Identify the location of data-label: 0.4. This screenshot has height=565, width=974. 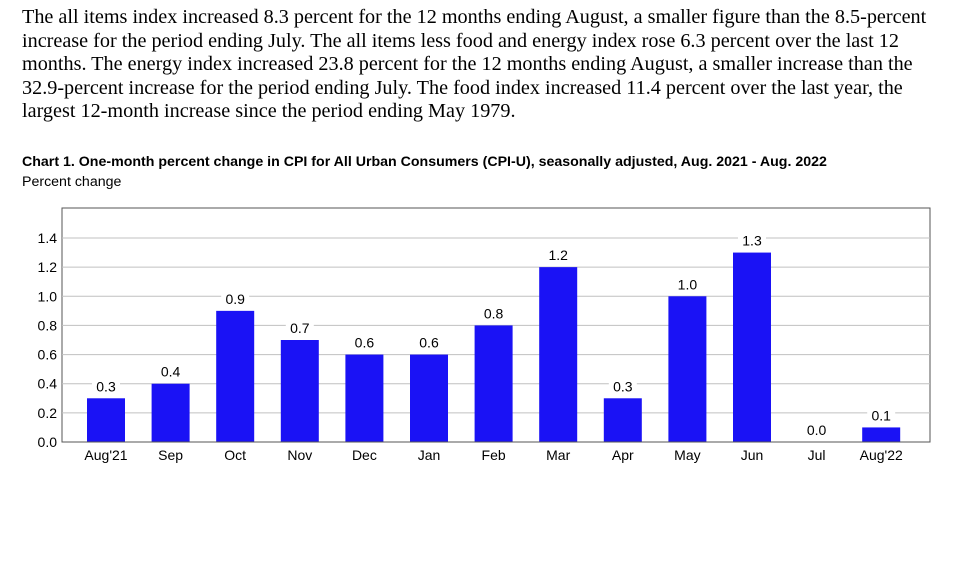
(171, 372).